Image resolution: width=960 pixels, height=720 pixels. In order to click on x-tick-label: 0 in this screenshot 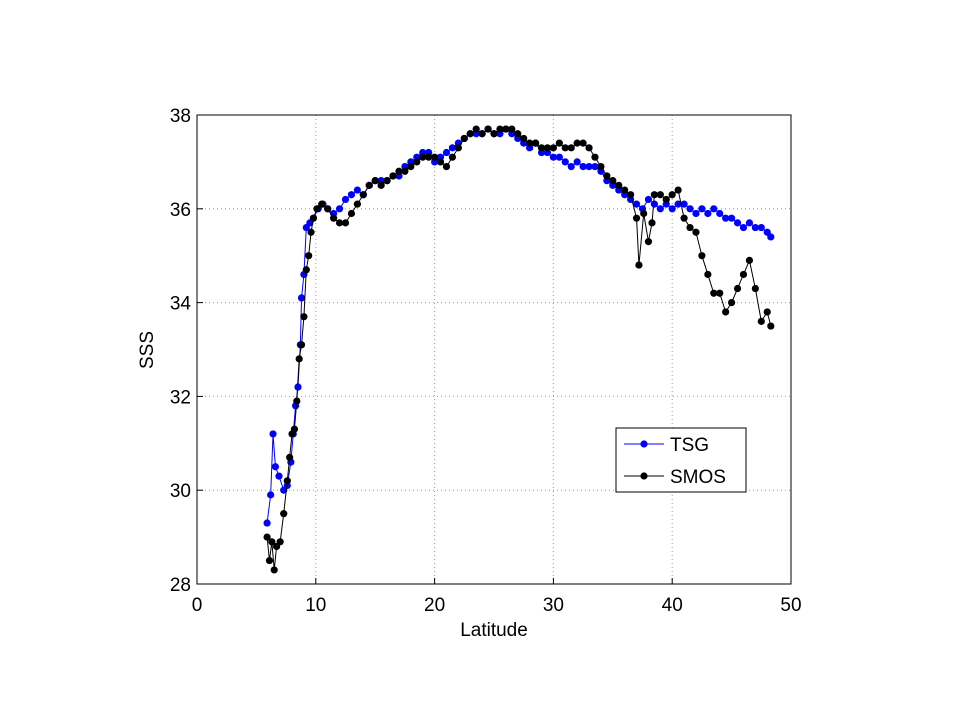, I will do `click(197, 605)`.